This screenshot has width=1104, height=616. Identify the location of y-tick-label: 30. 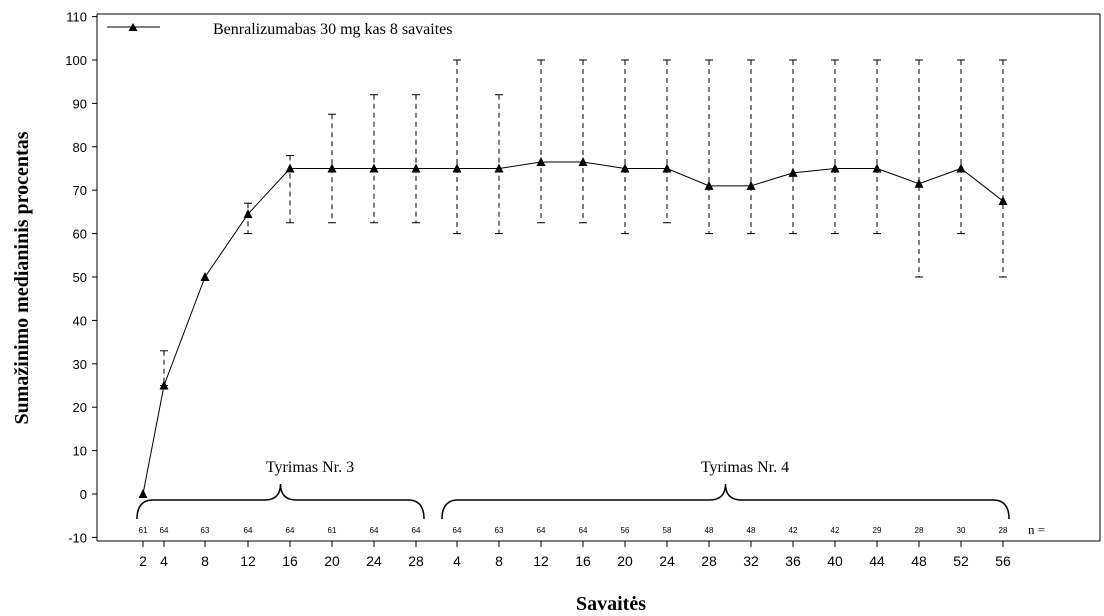
(80, 364).